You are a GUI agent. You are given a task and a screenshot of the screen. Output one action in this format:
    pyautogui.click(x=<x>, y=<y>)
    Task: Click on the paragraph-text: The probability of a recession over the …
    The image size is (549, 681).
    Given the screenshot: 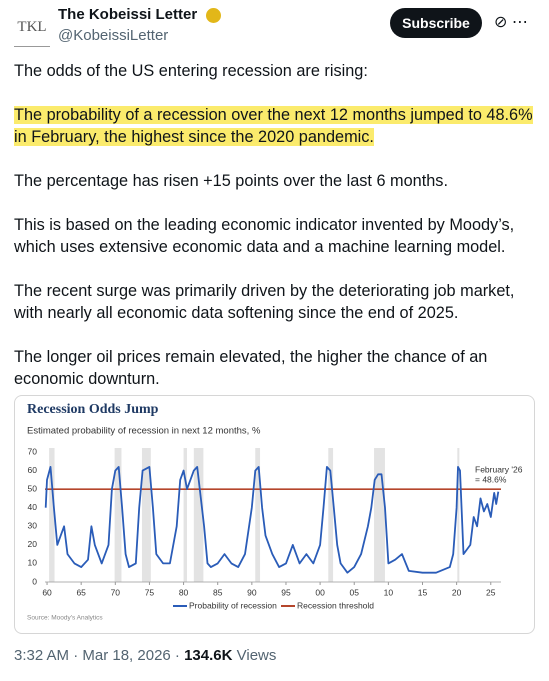 What is the action you would take?
    pyautogui.click(x=273, y=126)
    